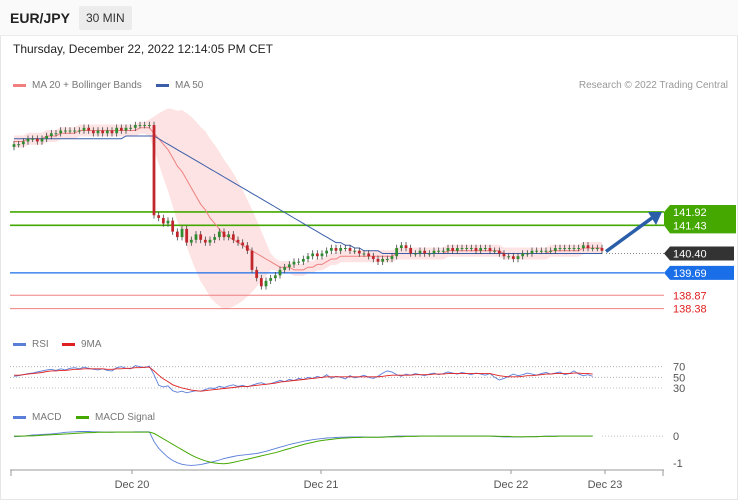 The image size is (738, 500). Describe the element at coordinates (19, 344) in the screenshot. I see `rsi-swatch` at that location.